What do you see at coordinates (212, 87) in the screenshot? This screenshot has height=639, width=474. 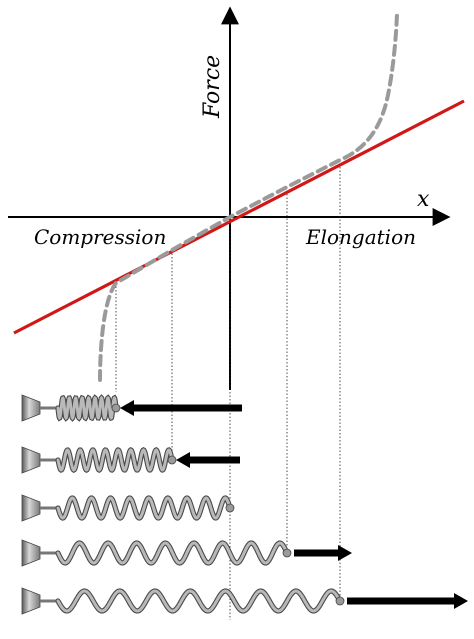 I see `y-axis-label: Force` at bounding box center [212, 87].